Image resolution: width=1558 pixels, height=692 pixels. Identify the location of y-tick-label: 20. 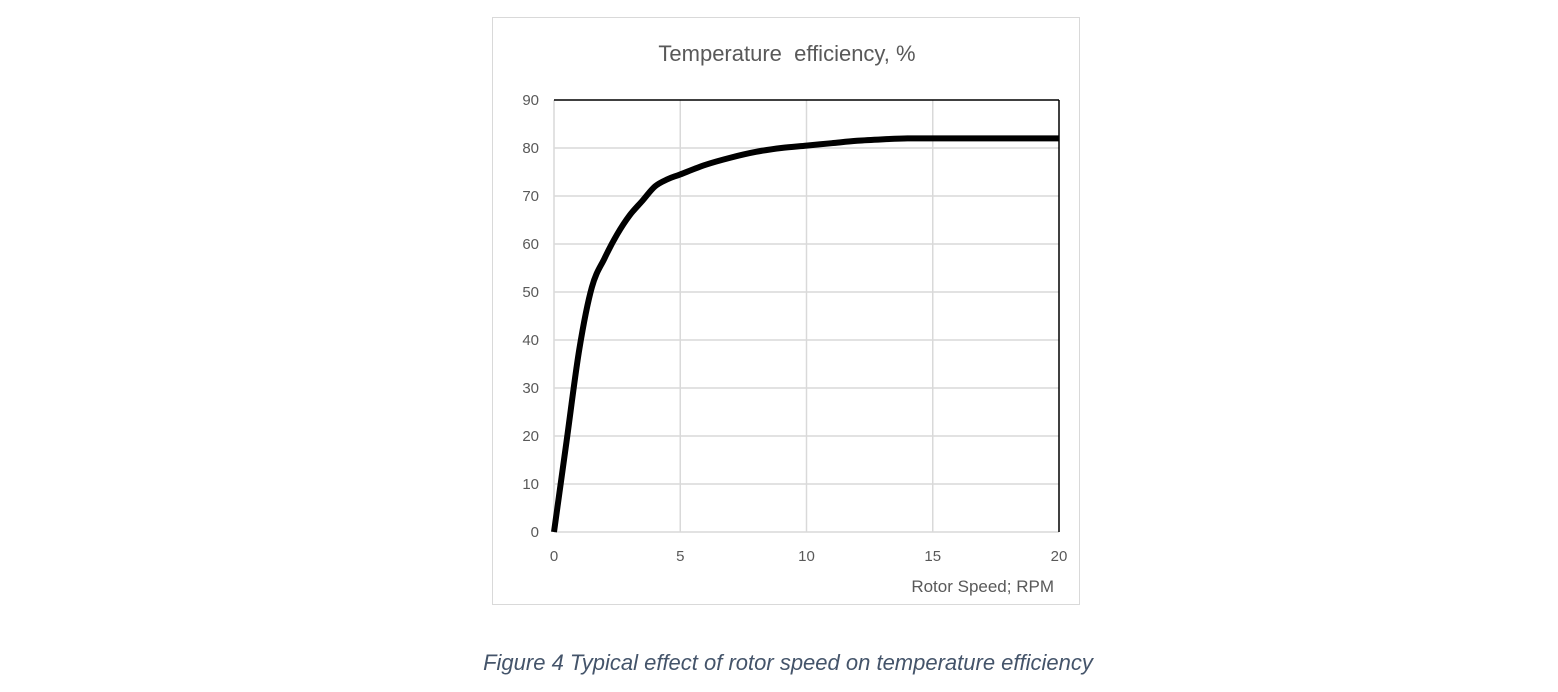
(530, 436).